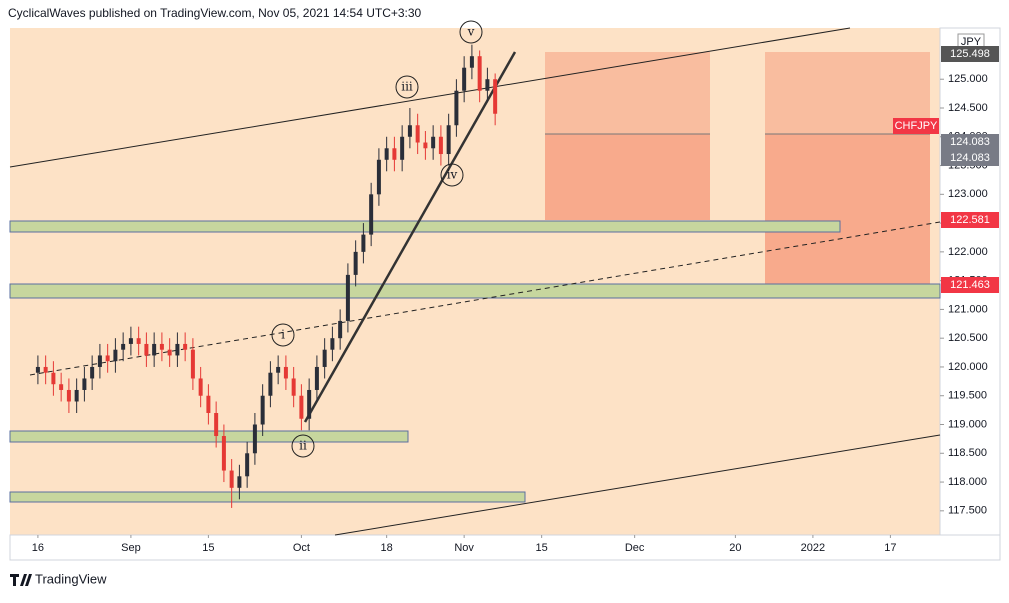 The width and height of the screenshot is (1009, 603). I want to click on symbol: CHFJPY, so click(916, 126).